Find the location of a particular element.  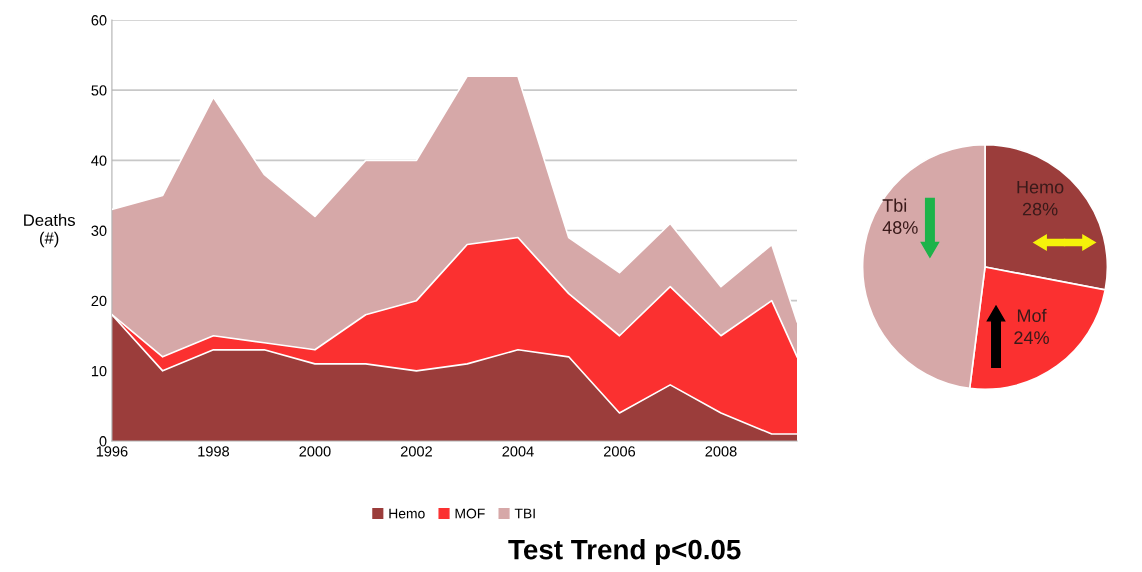

y-tick-label: 50 is located at coordinates (99, 90).